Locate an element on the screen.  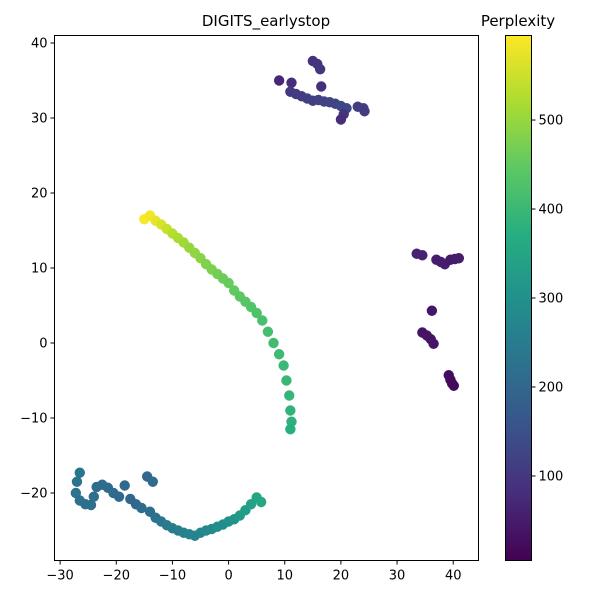
colorbar-label: Perplexity is located at coordinates (518, 21).